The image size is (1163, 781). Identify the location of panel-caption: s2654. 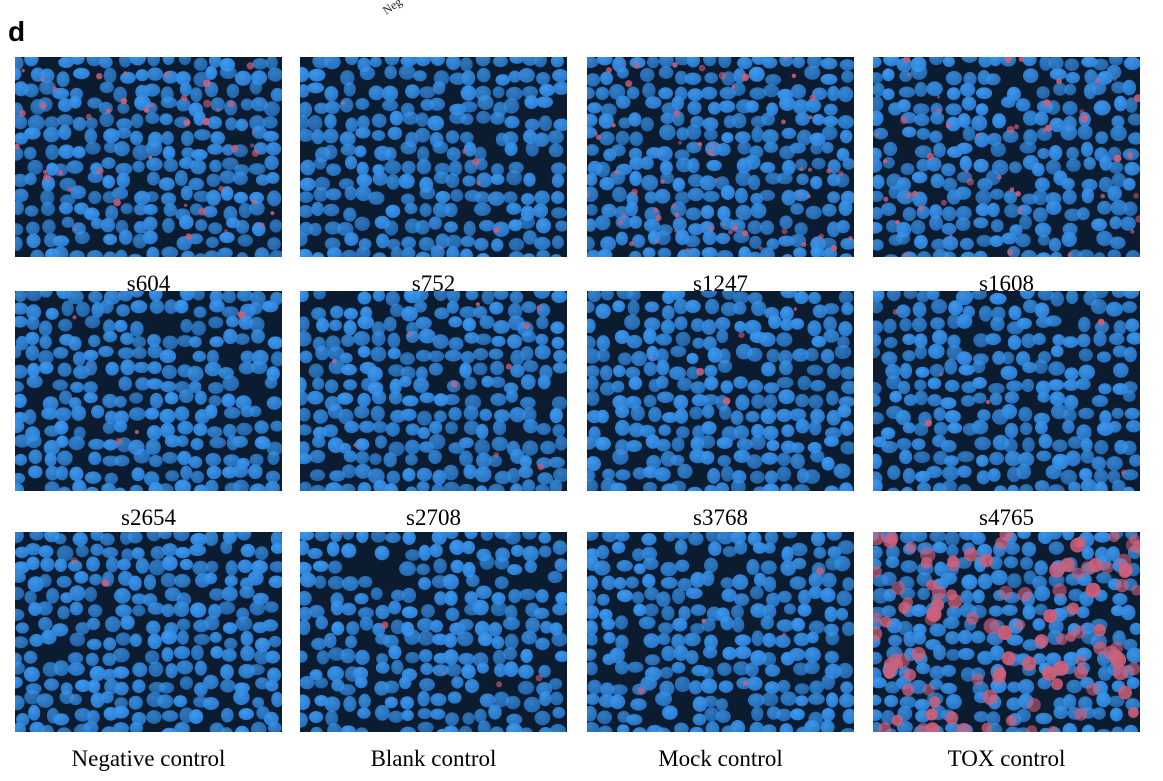
(148, 517).